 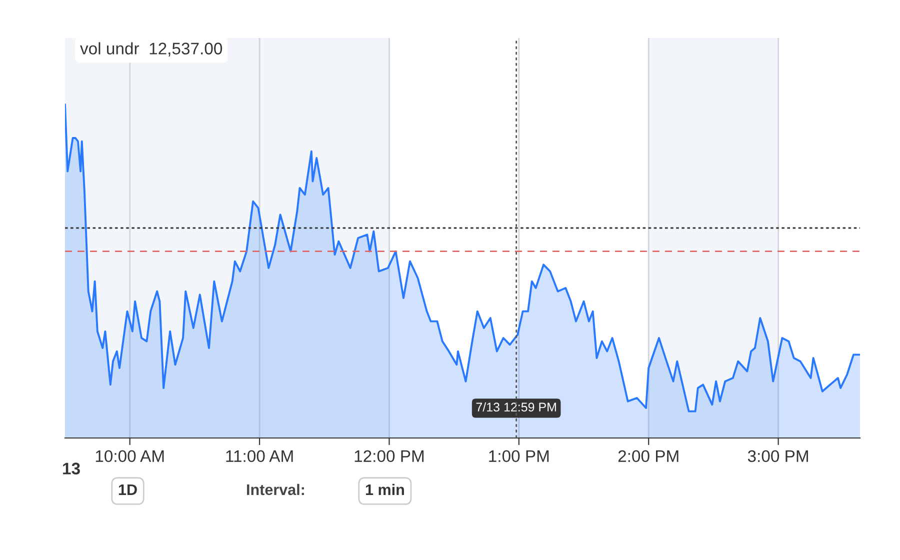 What do you see at coordinates (516, 407) in the screenshot?
I see `ref-line-label: 7/13 12:59 PM` at bounding box center [516, 407].